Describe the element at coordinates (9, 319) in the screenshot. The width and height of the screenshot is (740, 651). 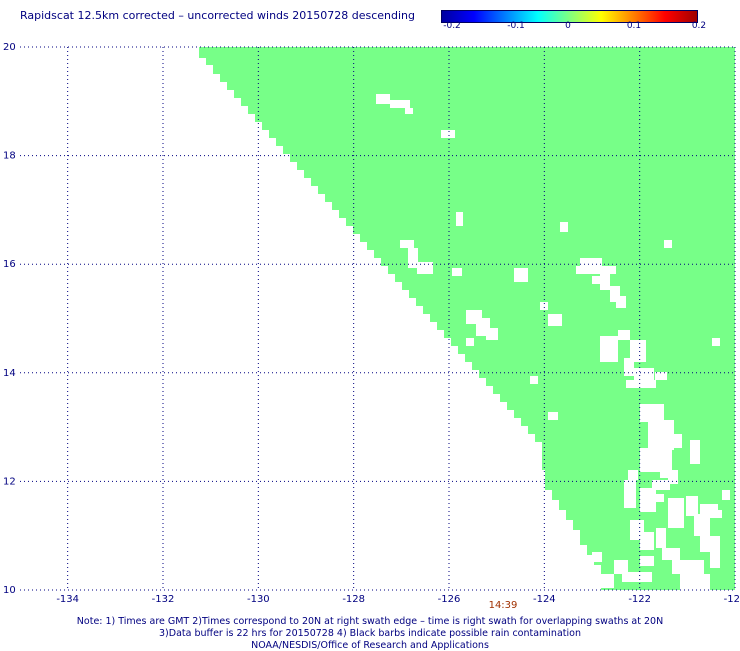
I see `latitude-labels: 10 12 14 16 18 20` at that location.